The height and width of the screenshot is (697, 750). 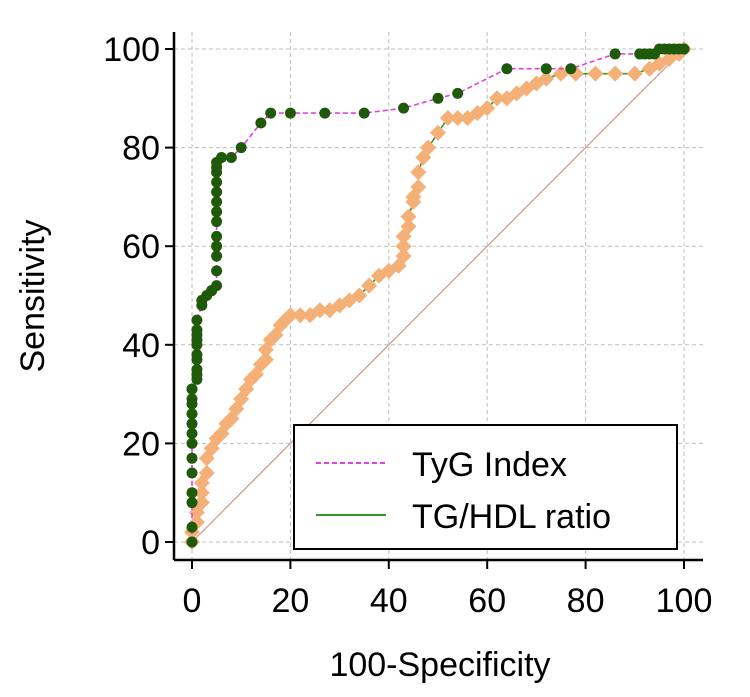 I want to click on legend-tghdl-label: TG/HDL ratio, so click(x=511, y=517).